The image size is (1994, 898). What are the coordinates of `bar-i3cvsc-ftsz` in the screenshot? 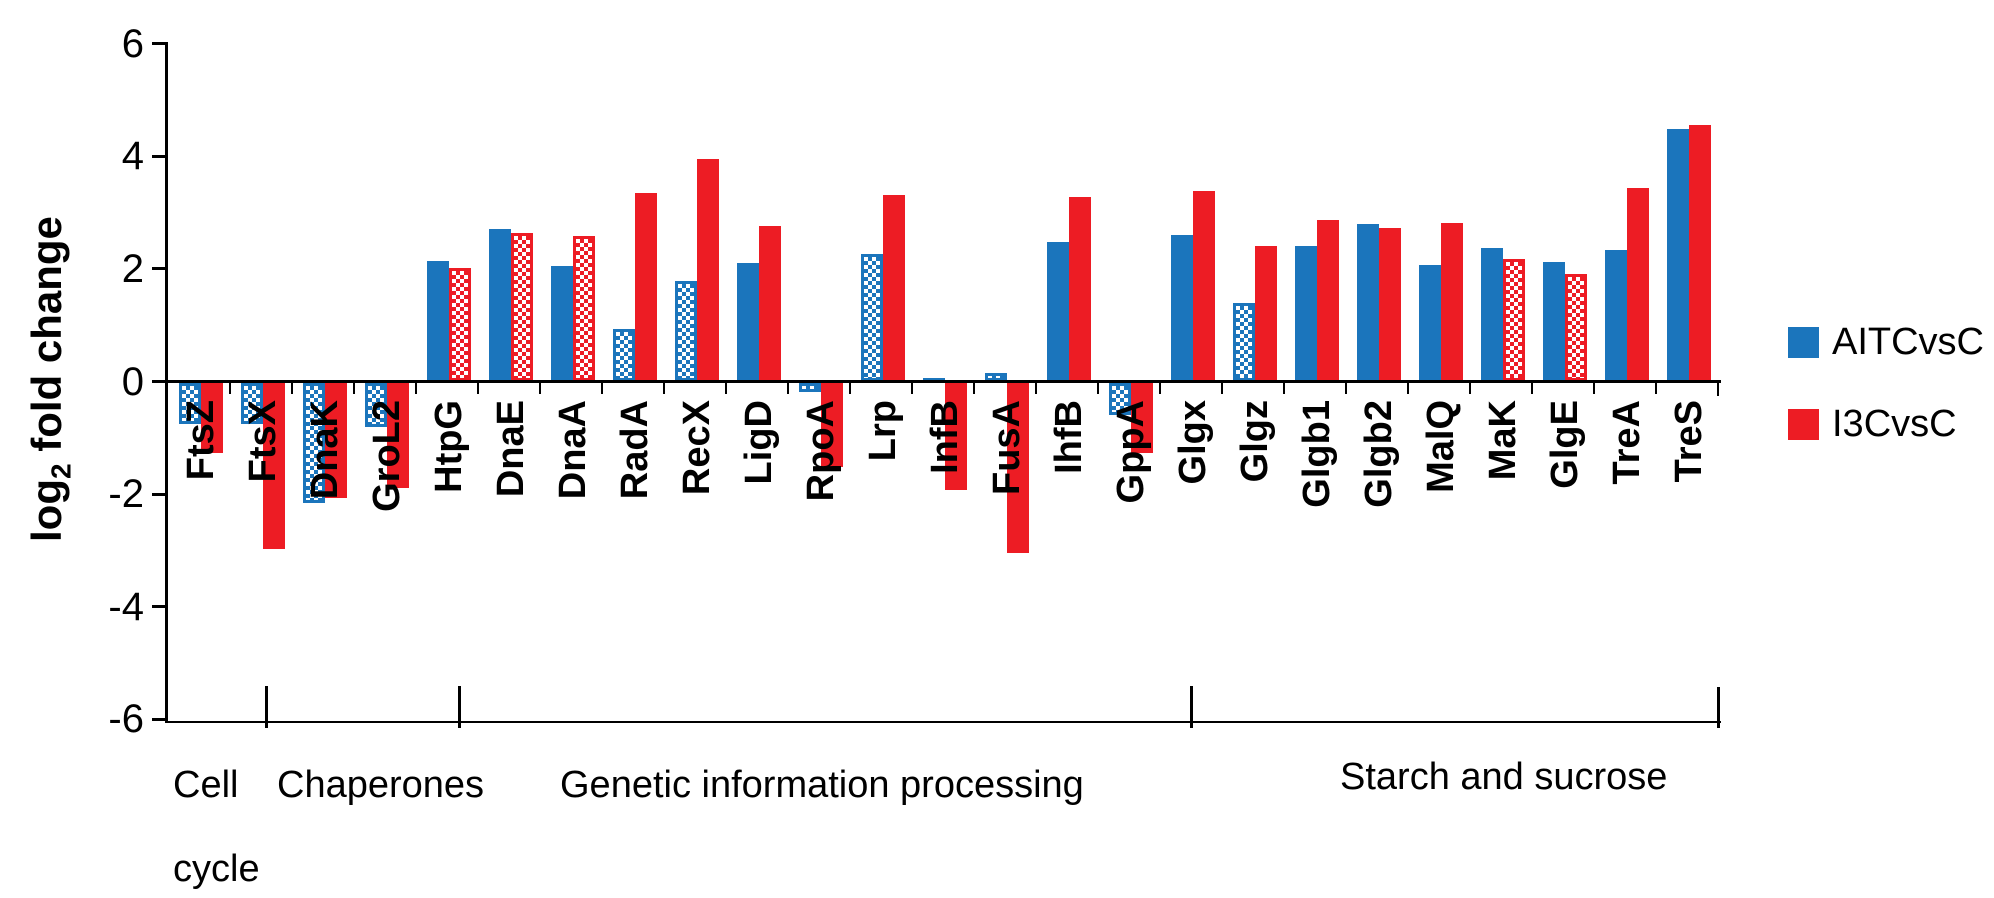 It's located at (212, 418).